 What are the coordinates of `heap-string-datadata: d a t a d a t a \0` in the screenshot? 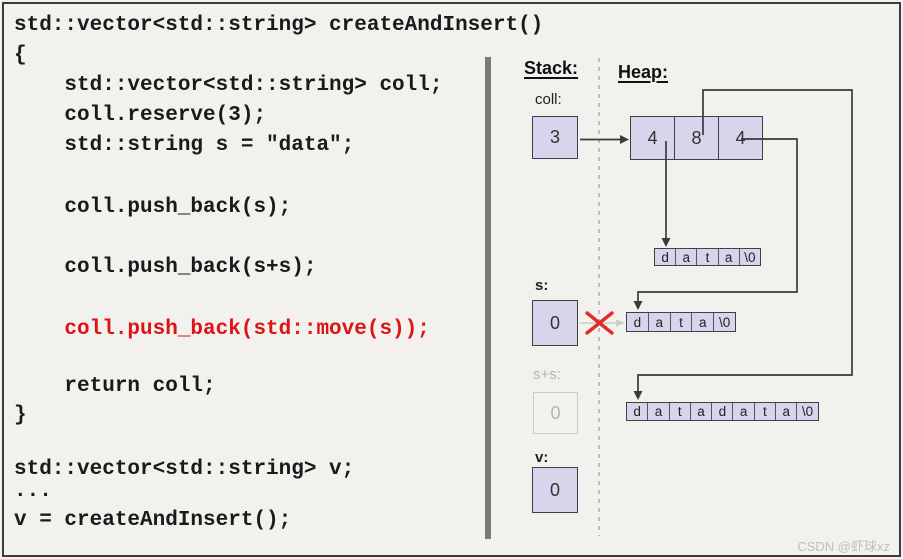 It's located at (722, 411).